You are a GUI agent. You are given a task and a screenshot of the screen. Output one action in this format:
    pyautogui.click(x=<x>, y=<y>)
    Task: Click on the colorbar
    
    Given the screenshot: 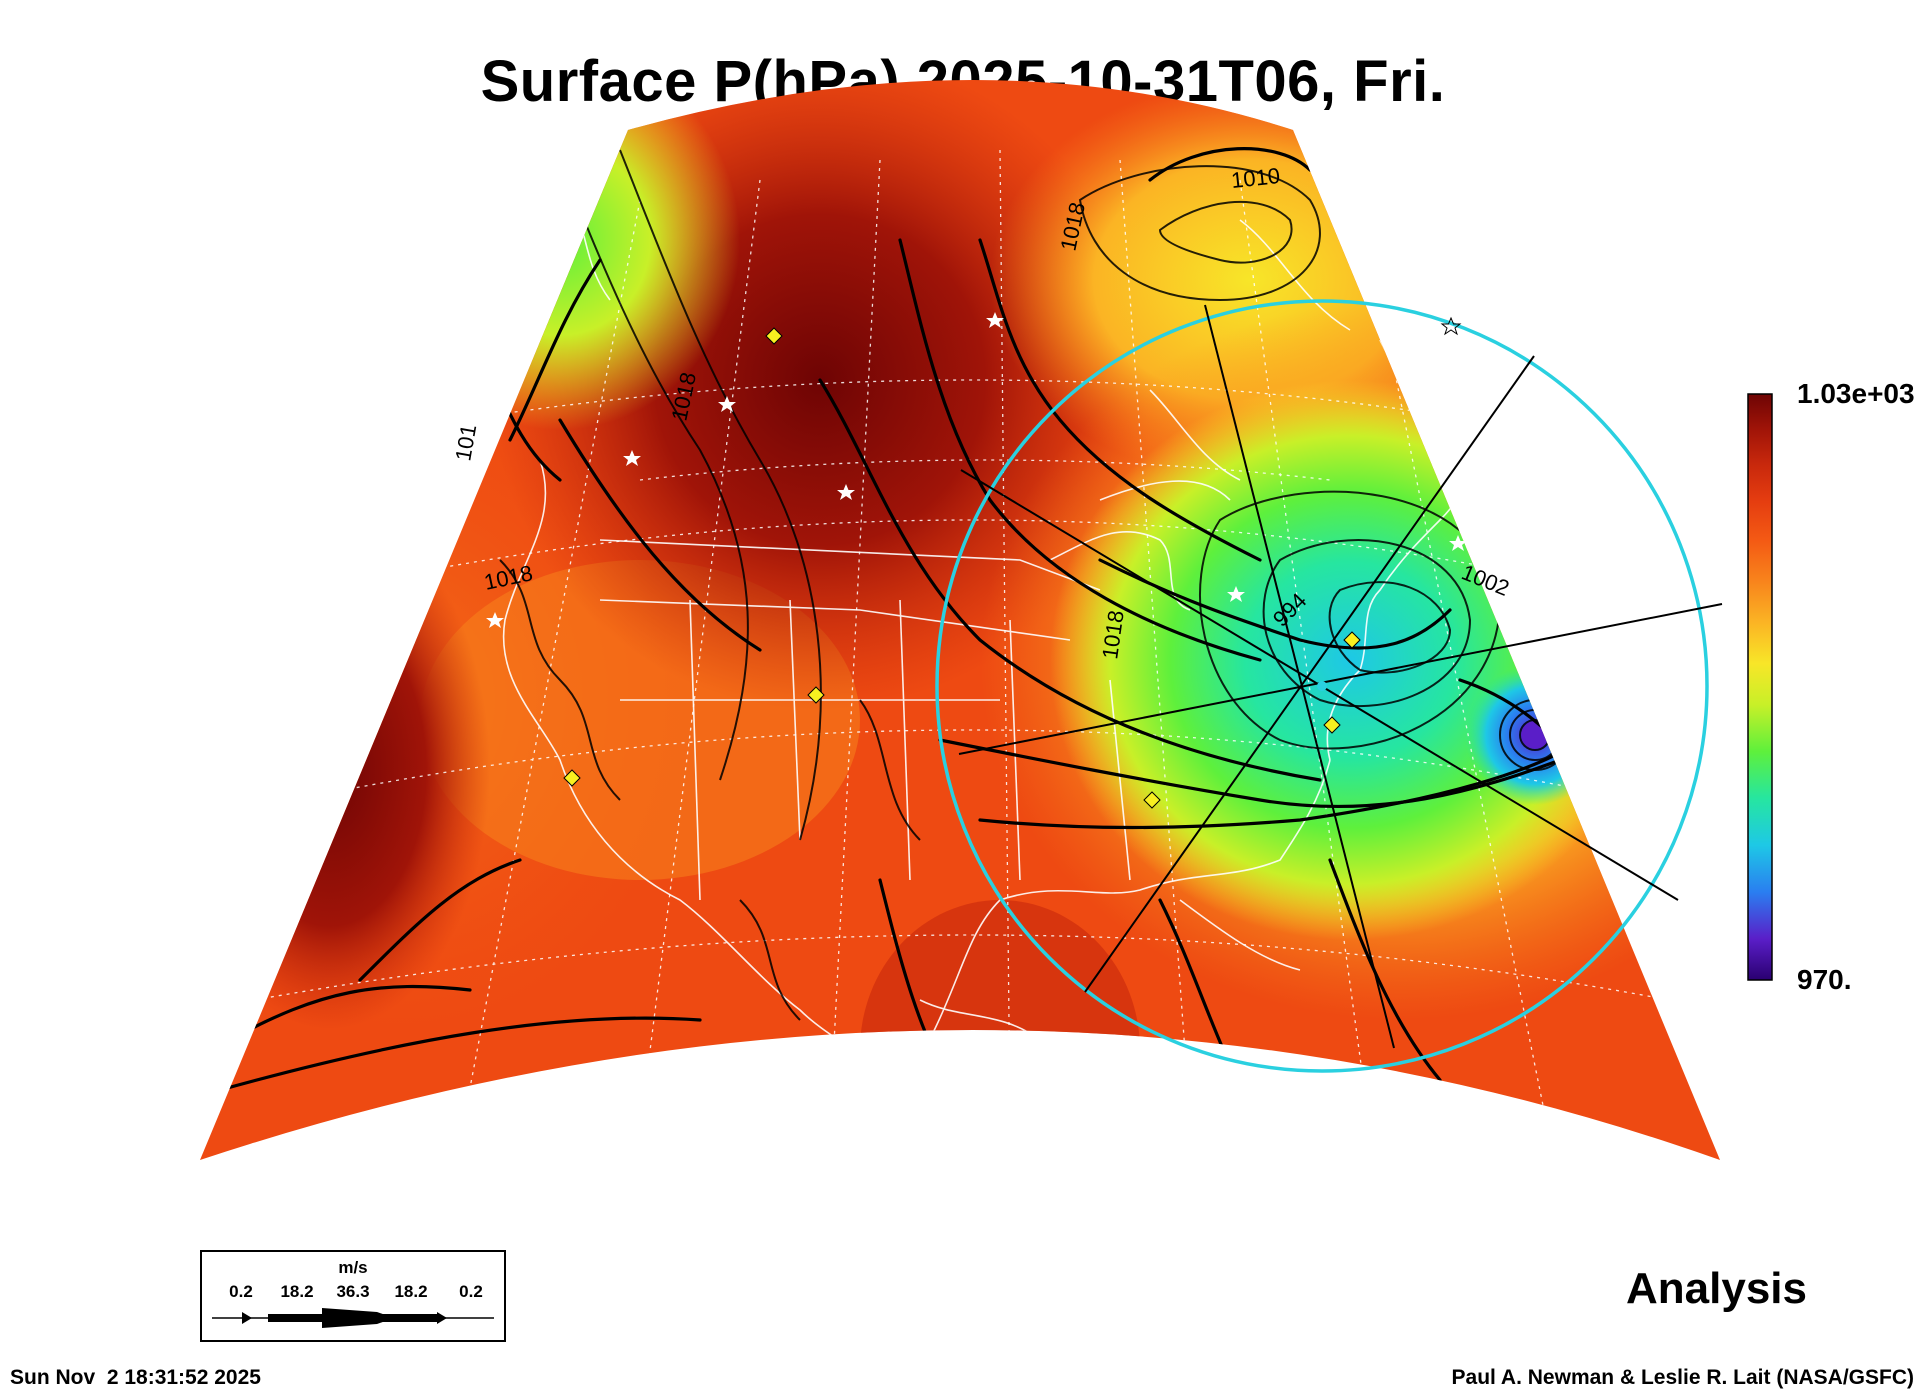 What is the action you would take?
    pyautogui.click(x=1760, y=687)
    